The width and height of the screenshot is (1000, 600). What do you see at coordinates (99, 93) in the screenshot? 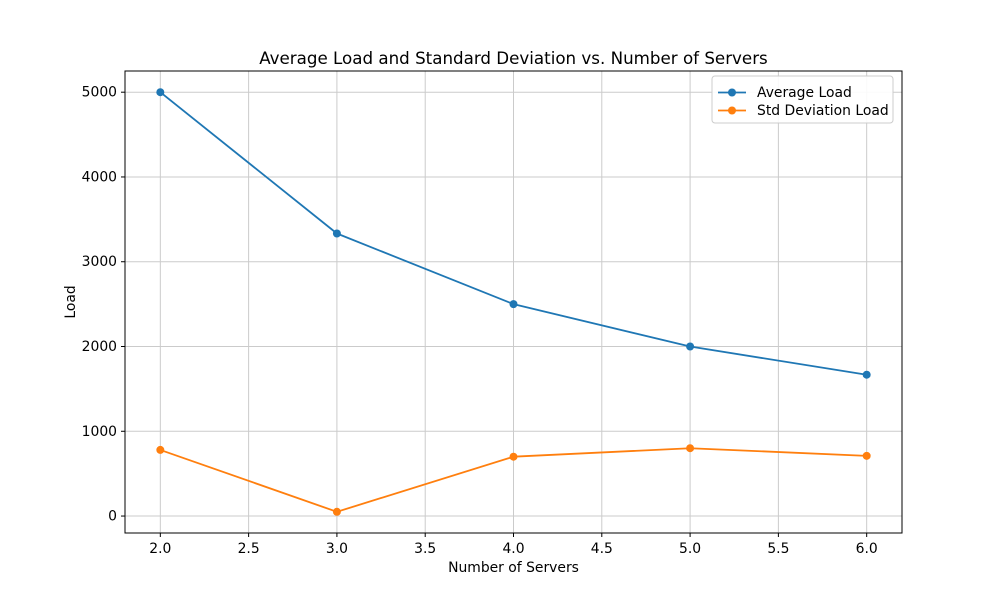
I see `y-tick-label: 5000` at bounding box center [99, 93].